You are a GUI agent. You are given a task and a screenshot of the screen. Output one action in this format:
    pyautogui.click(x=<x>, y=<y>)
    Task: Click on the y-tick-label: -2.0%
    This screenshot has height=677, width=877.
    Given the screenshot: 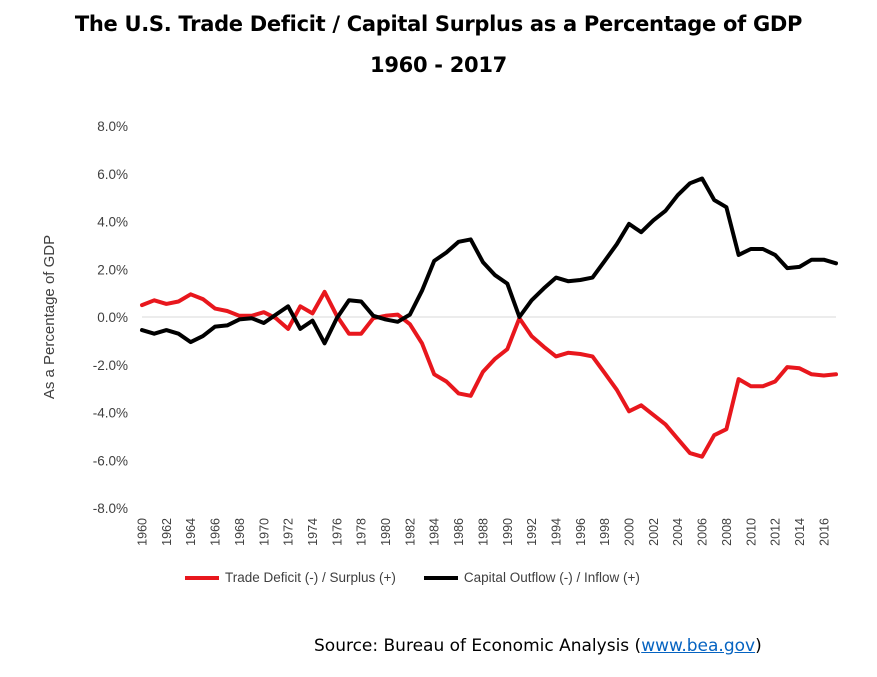 What is the action you would take?
    pyautogui.click(x=110, y=365)
    